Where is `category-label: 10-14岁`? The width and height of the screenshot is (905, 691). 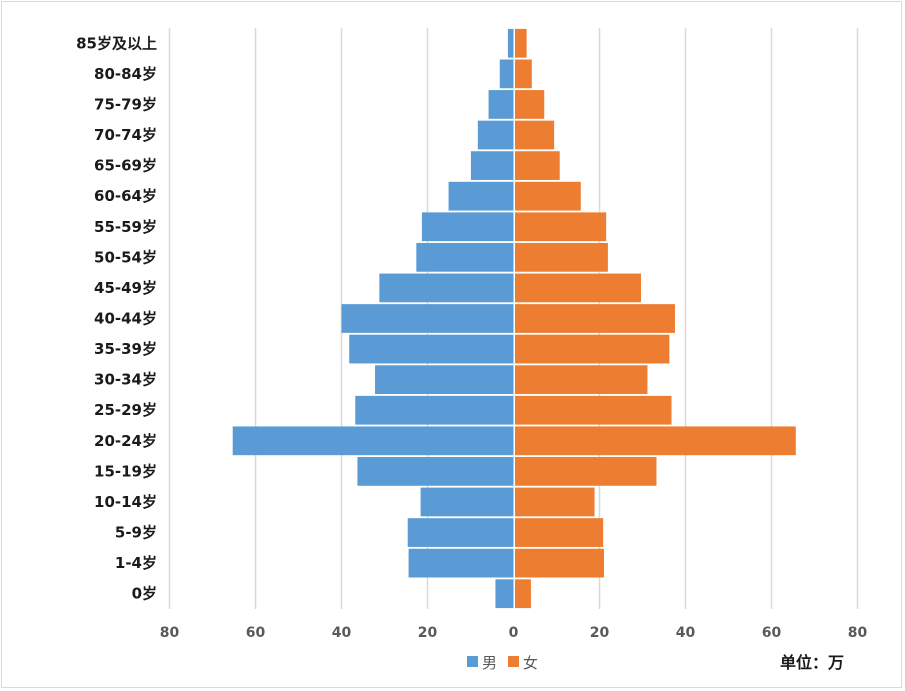
category-label: 10-14岁 is located at coordinates (125, 502).